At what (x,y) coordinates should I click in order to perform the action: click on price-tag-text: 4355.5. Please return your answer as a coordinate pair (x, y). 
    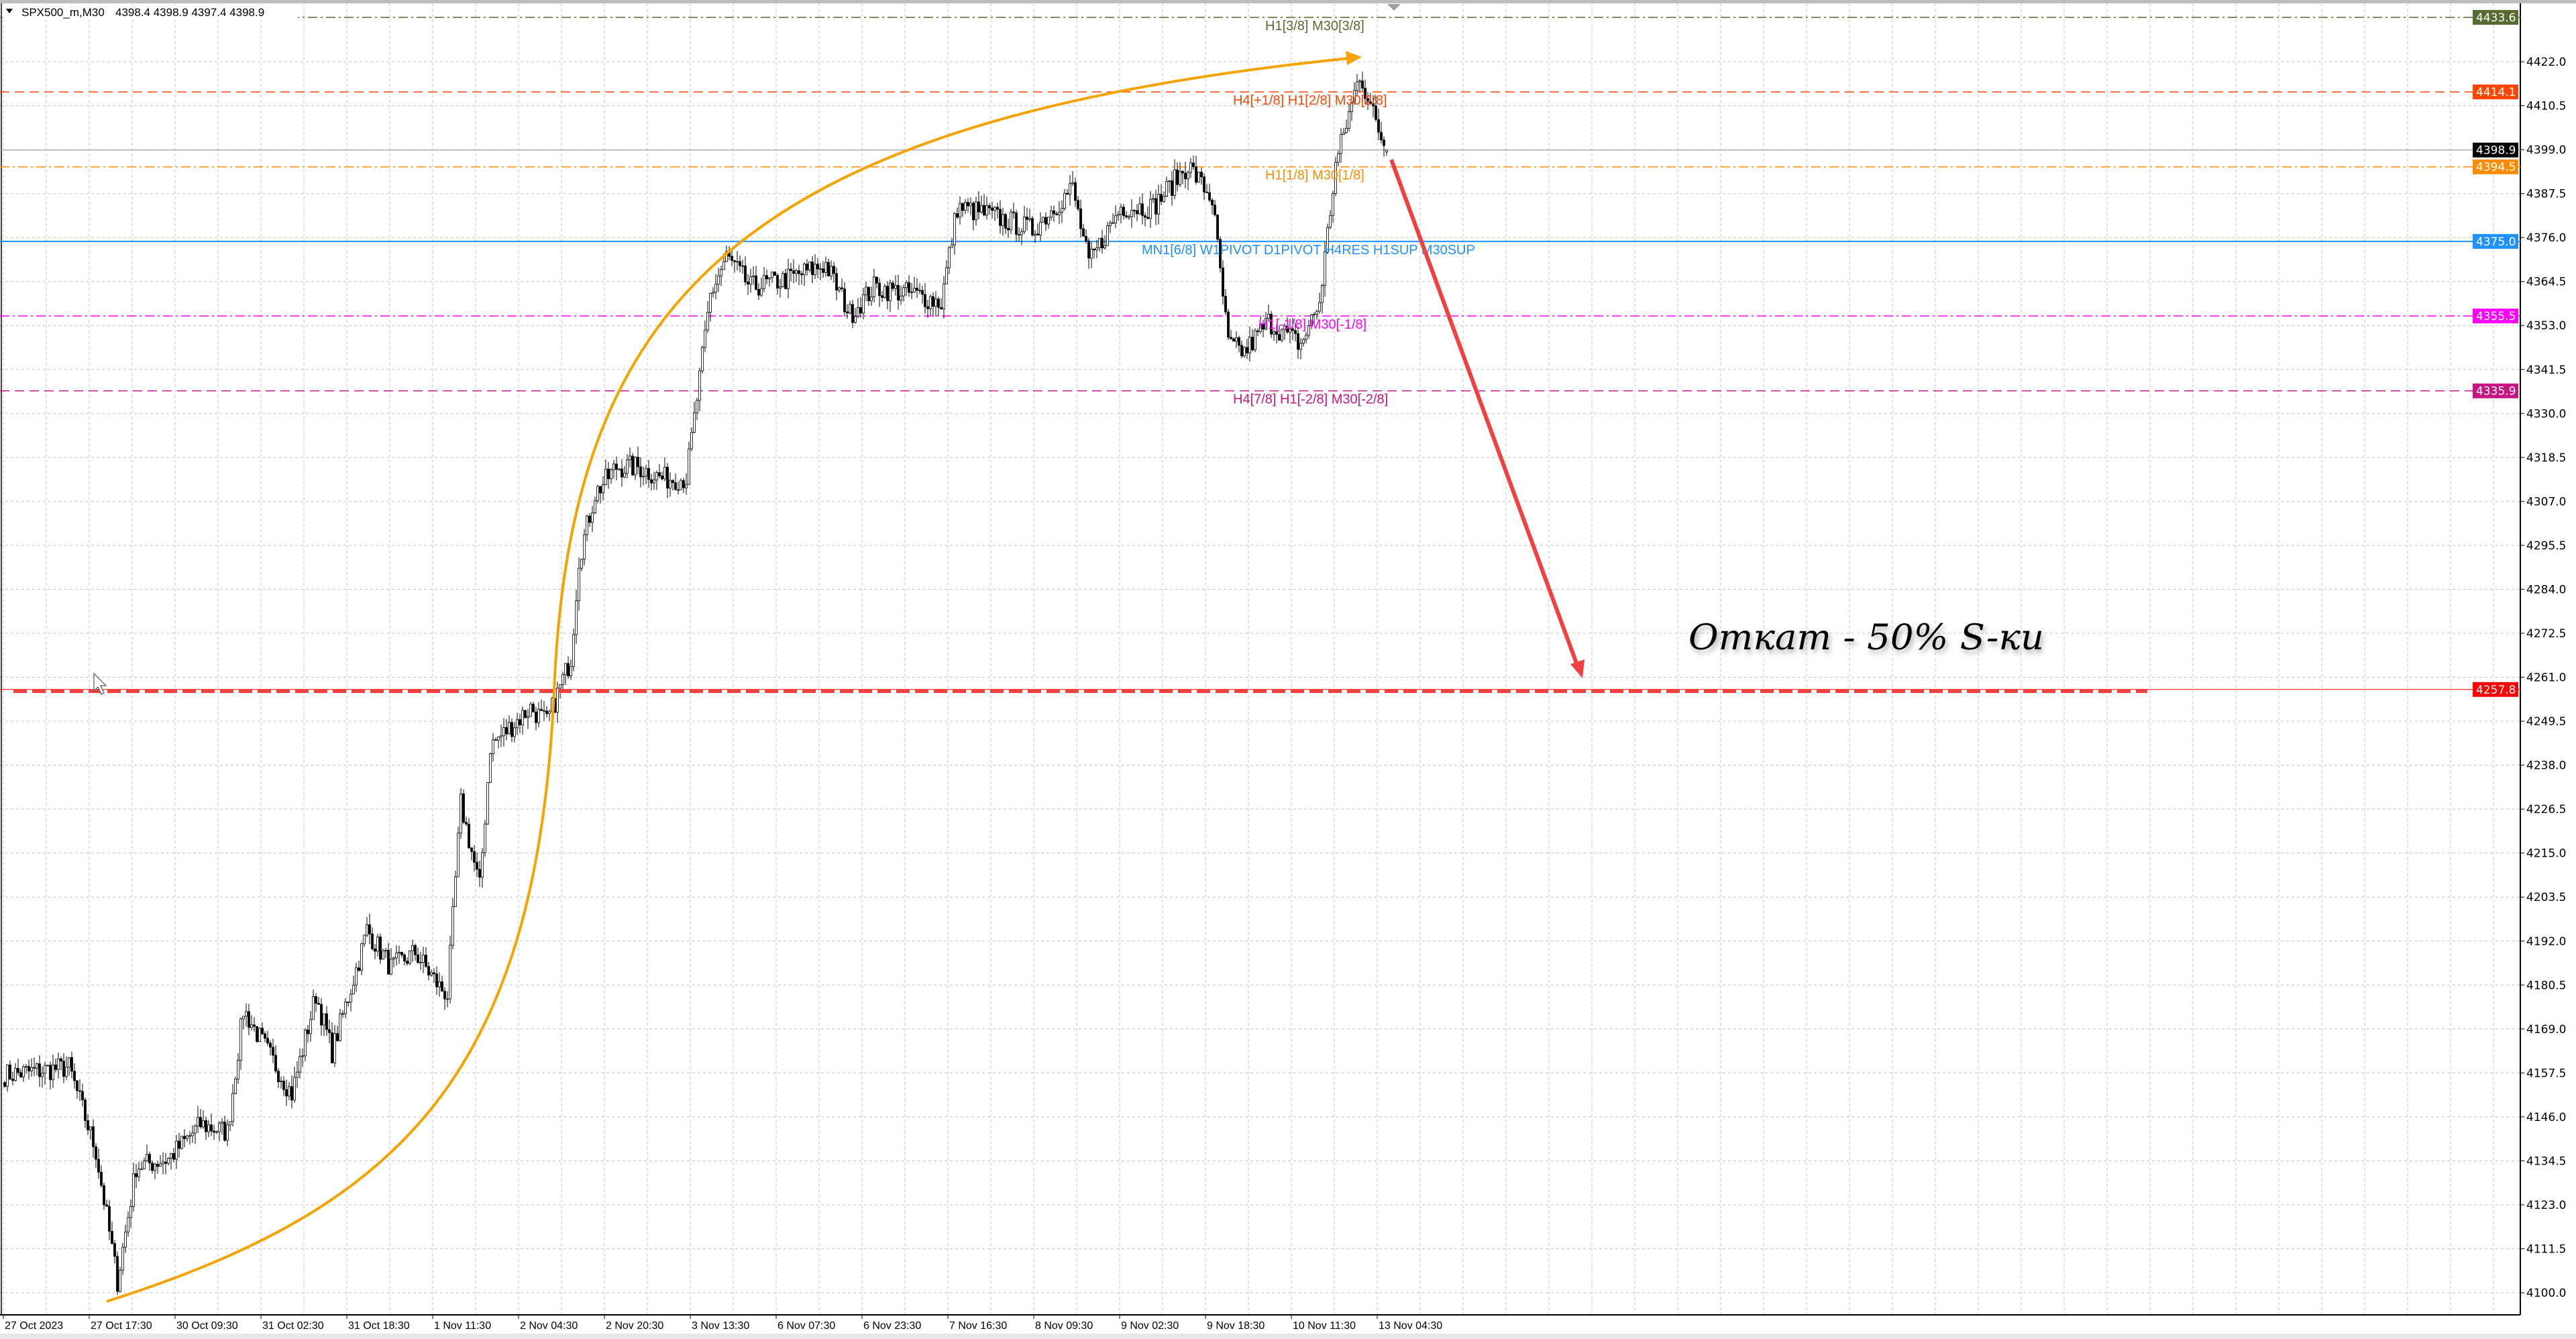
    Looking at the image, I should click on (2496, 316).